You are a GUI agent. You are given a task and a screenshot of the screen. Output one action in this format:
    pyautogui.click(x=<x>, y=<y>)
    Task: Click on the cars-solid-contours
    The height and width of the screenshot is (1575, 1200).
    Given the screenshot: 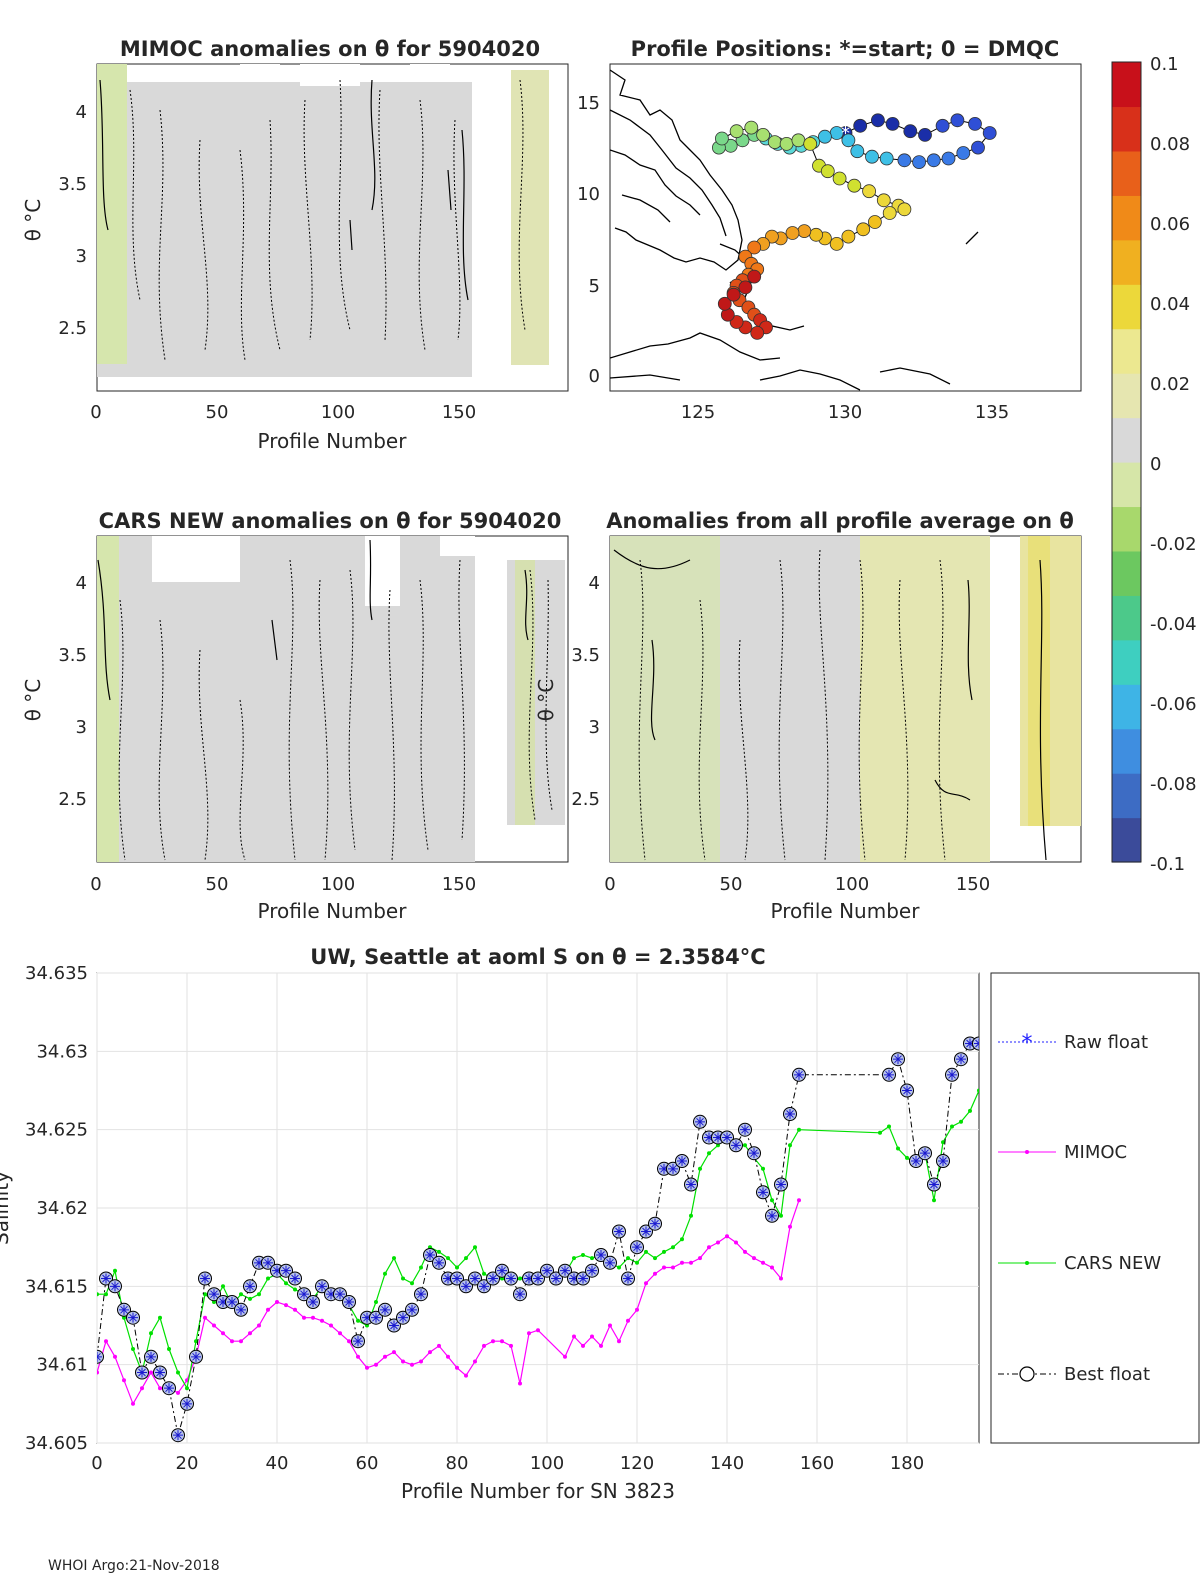 What is the action you would take?
    pyautogui.click(x=313, y=620)
    